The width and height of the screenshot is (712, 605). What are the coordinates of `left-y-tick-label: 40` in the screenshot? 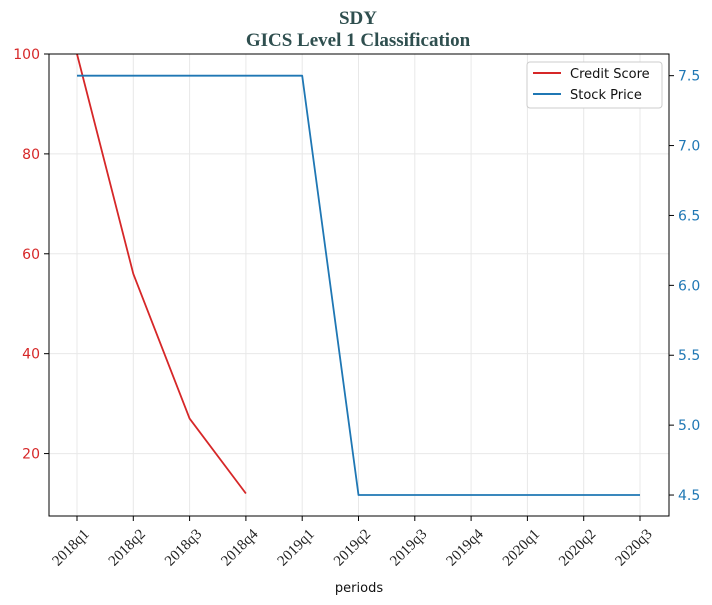 It's located at (31, 355).